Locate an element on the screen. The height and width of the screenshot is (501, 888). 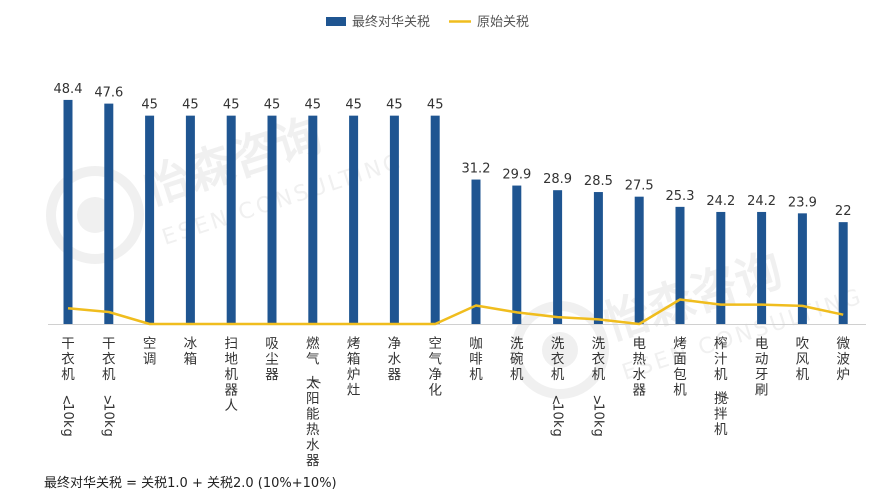
x-tick-label: 净水器 is located at coordinates (395, 359).